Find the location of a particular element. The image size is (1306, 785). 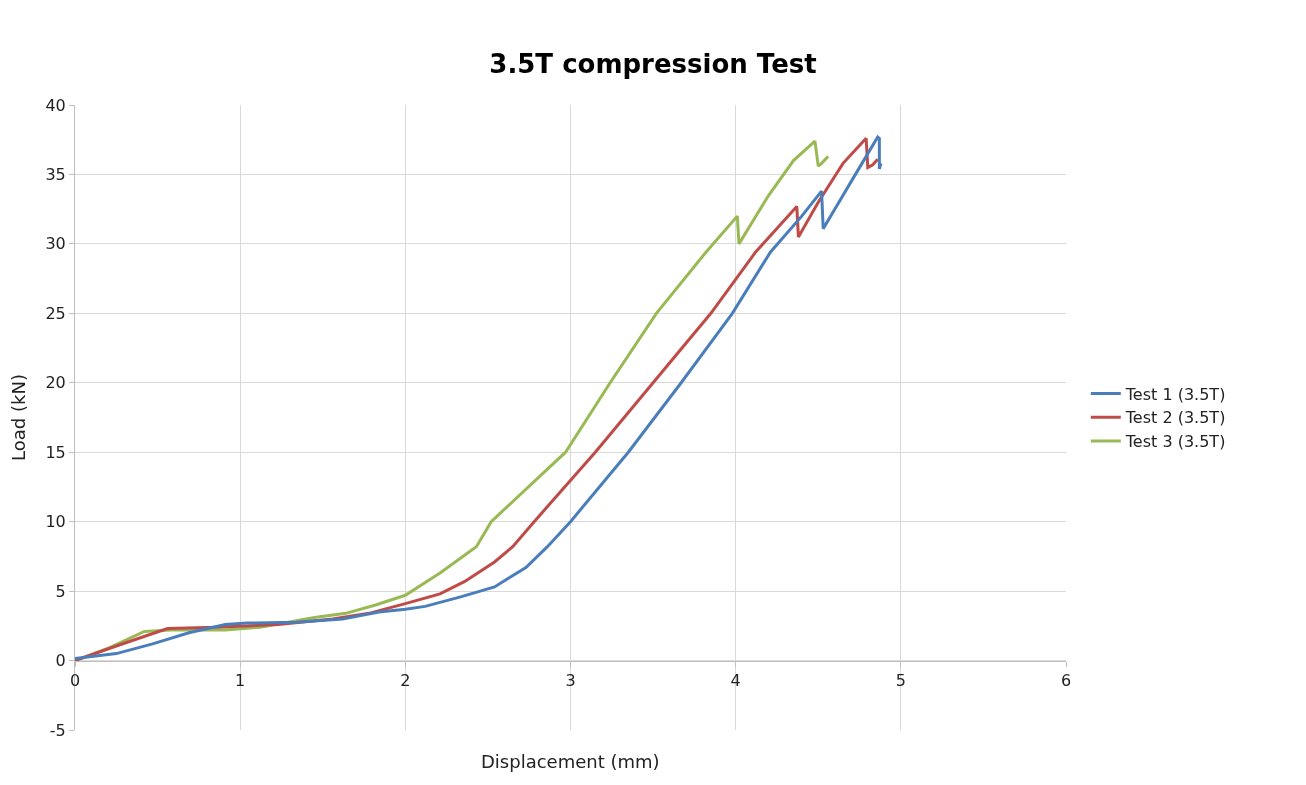

x-tick-label: 0 is located at coordinates (75, 680).